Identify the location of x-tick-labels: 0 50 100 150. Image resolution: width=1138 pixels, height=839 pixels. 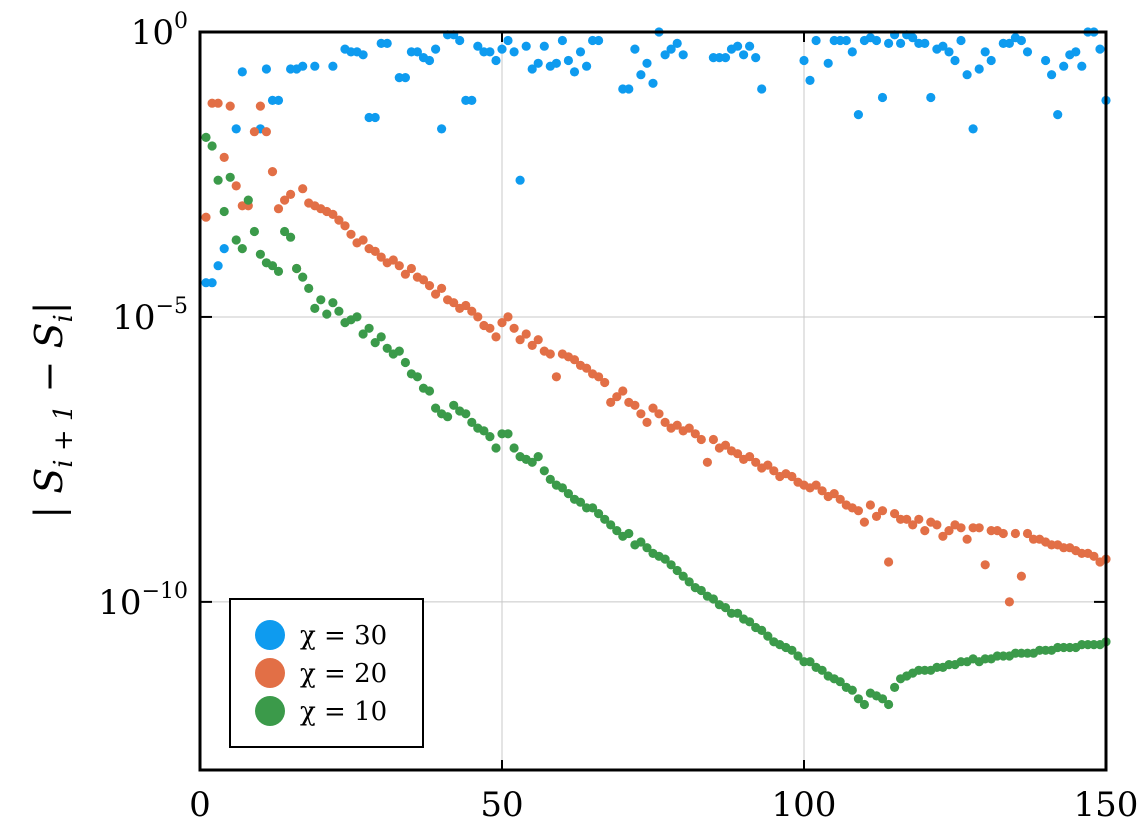
(663, 805).